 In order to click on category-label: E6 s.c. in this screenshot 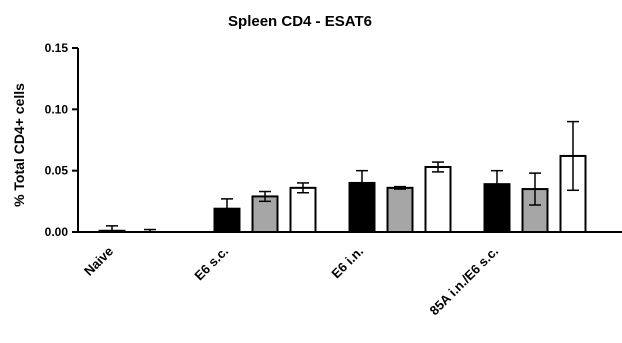, I will do `click(211, 264)`.